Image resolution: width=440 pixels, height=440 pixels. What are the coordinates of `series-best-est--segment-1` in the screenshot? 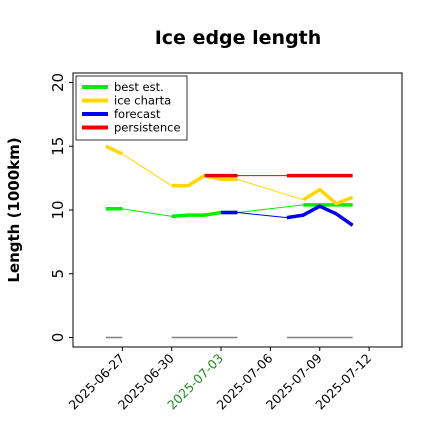 It's located at (147, 212).